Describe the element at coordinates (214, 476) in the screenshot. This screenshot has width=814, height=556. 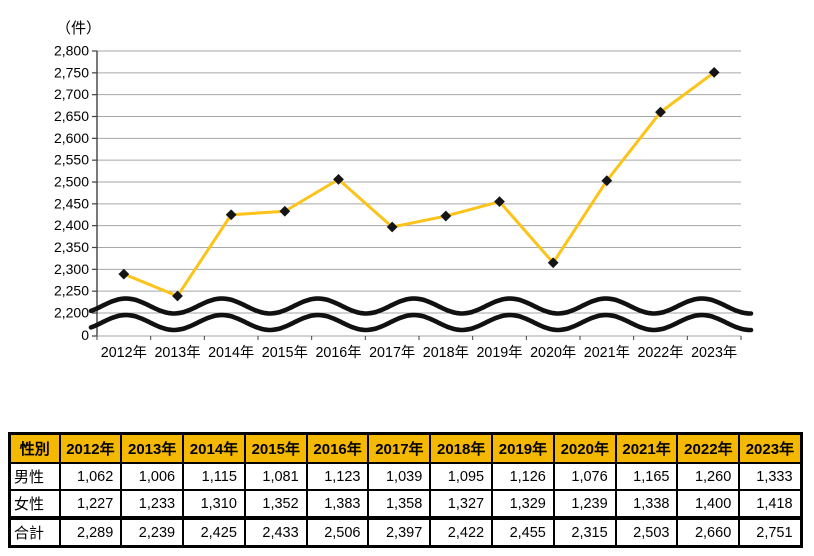
I see `value-cell: 1,115` at that location.